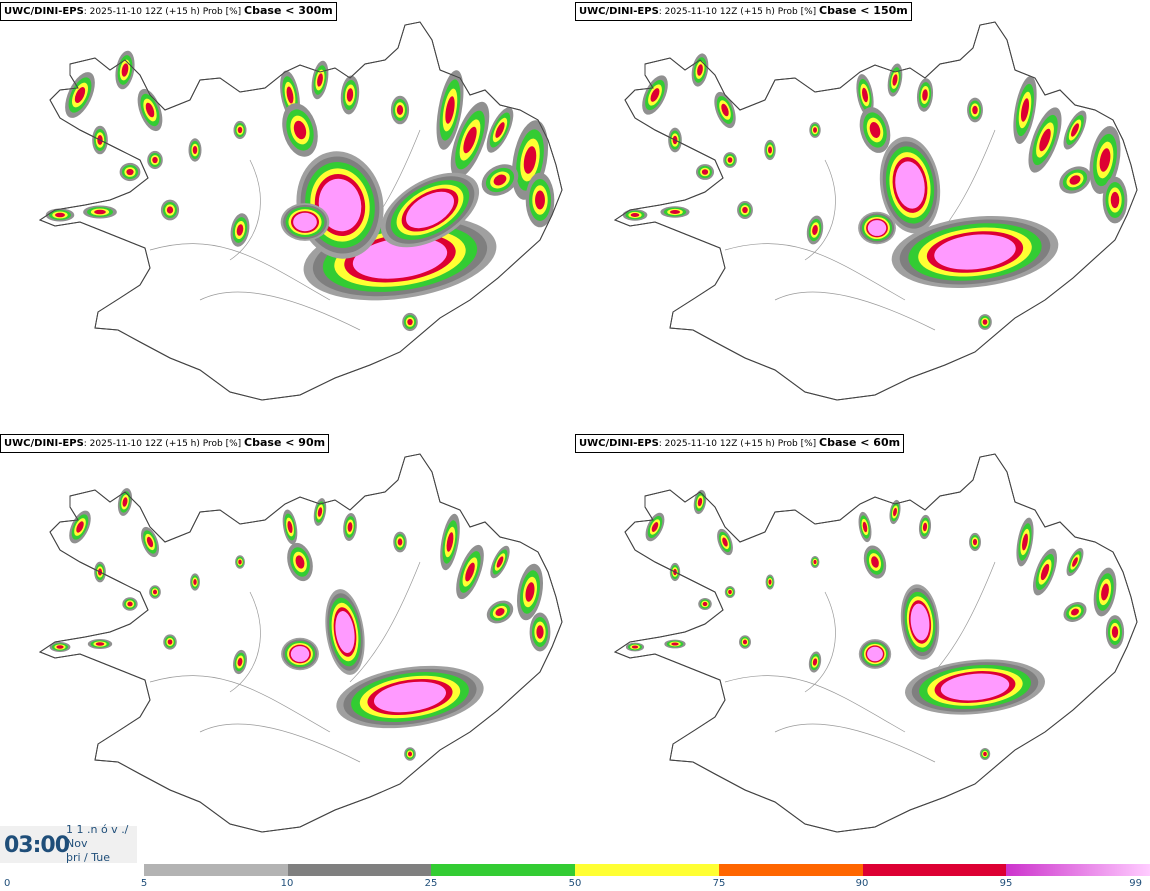  What do you see at coordinates (7, 883) in the screenshot?
I see `colorbar-label: 0` at bounding box center [7, 883].